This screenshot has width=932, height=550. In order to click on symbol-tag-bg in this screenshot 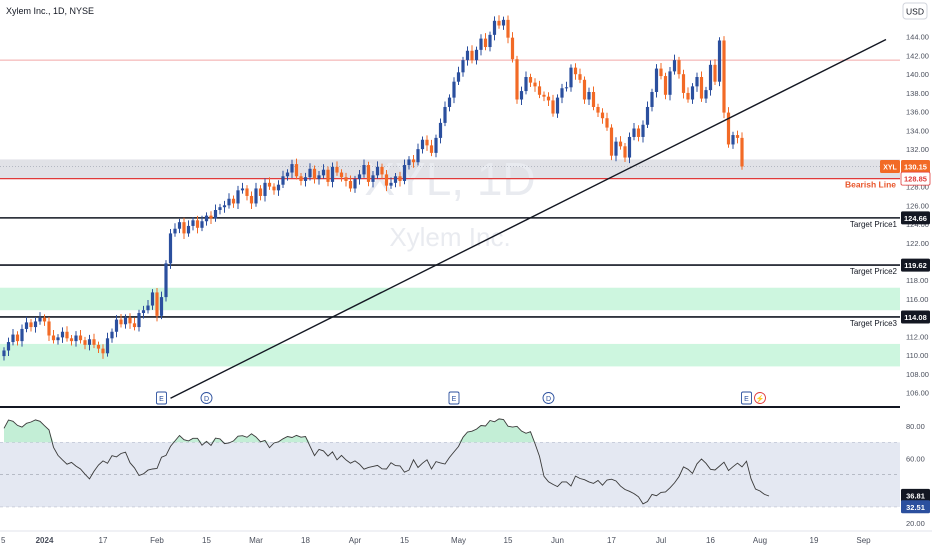, I will do `click(890, 166)`.